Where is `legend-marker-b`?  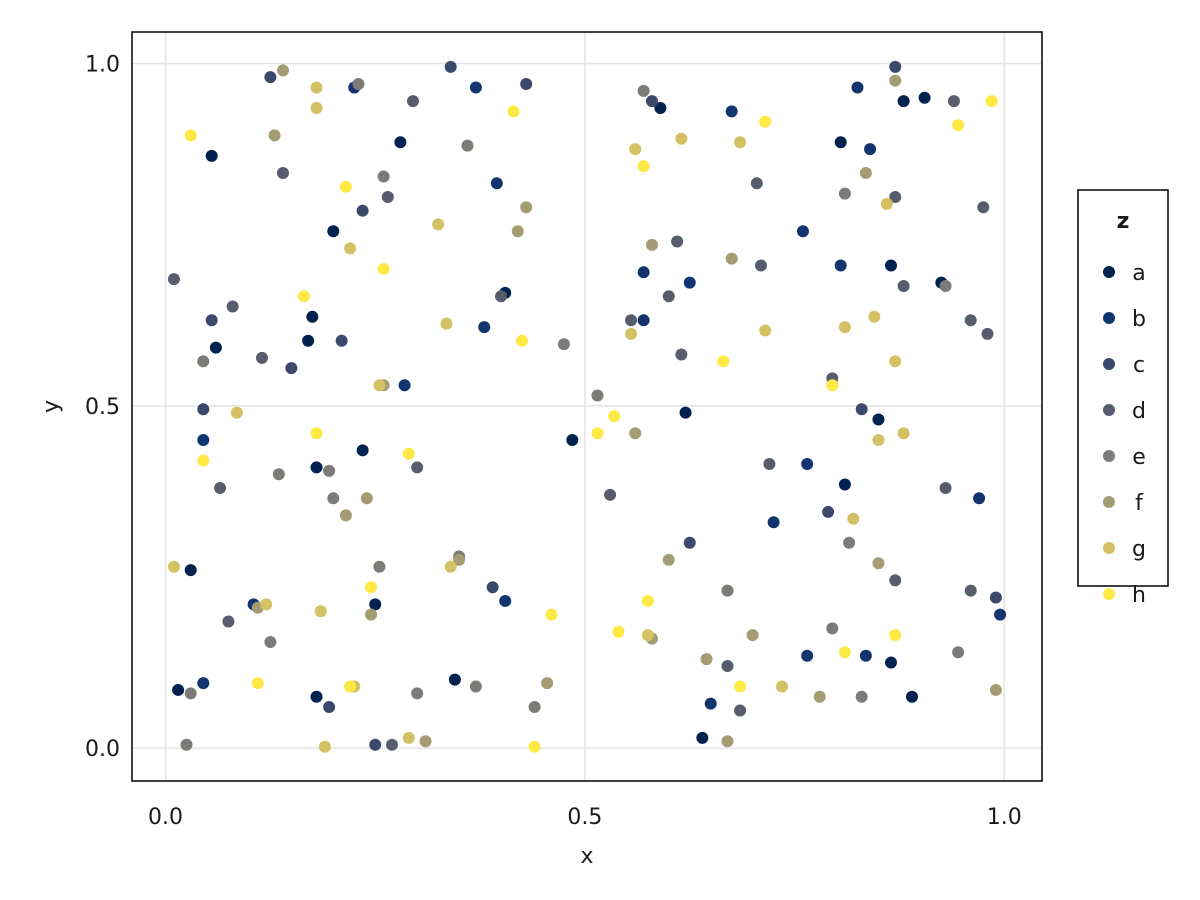 legend-marker-b is located at coordinates (1109, 318).